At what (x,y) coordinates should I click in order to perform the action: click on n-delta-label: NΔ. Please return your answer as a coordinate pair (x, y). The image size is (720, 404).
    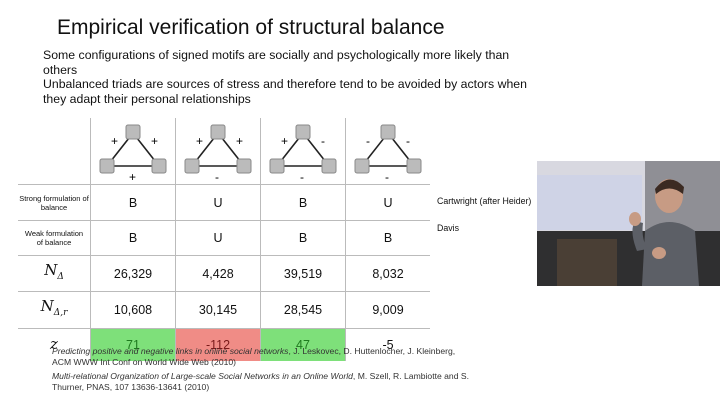
    Looking at the image, I should click on (54, 273).